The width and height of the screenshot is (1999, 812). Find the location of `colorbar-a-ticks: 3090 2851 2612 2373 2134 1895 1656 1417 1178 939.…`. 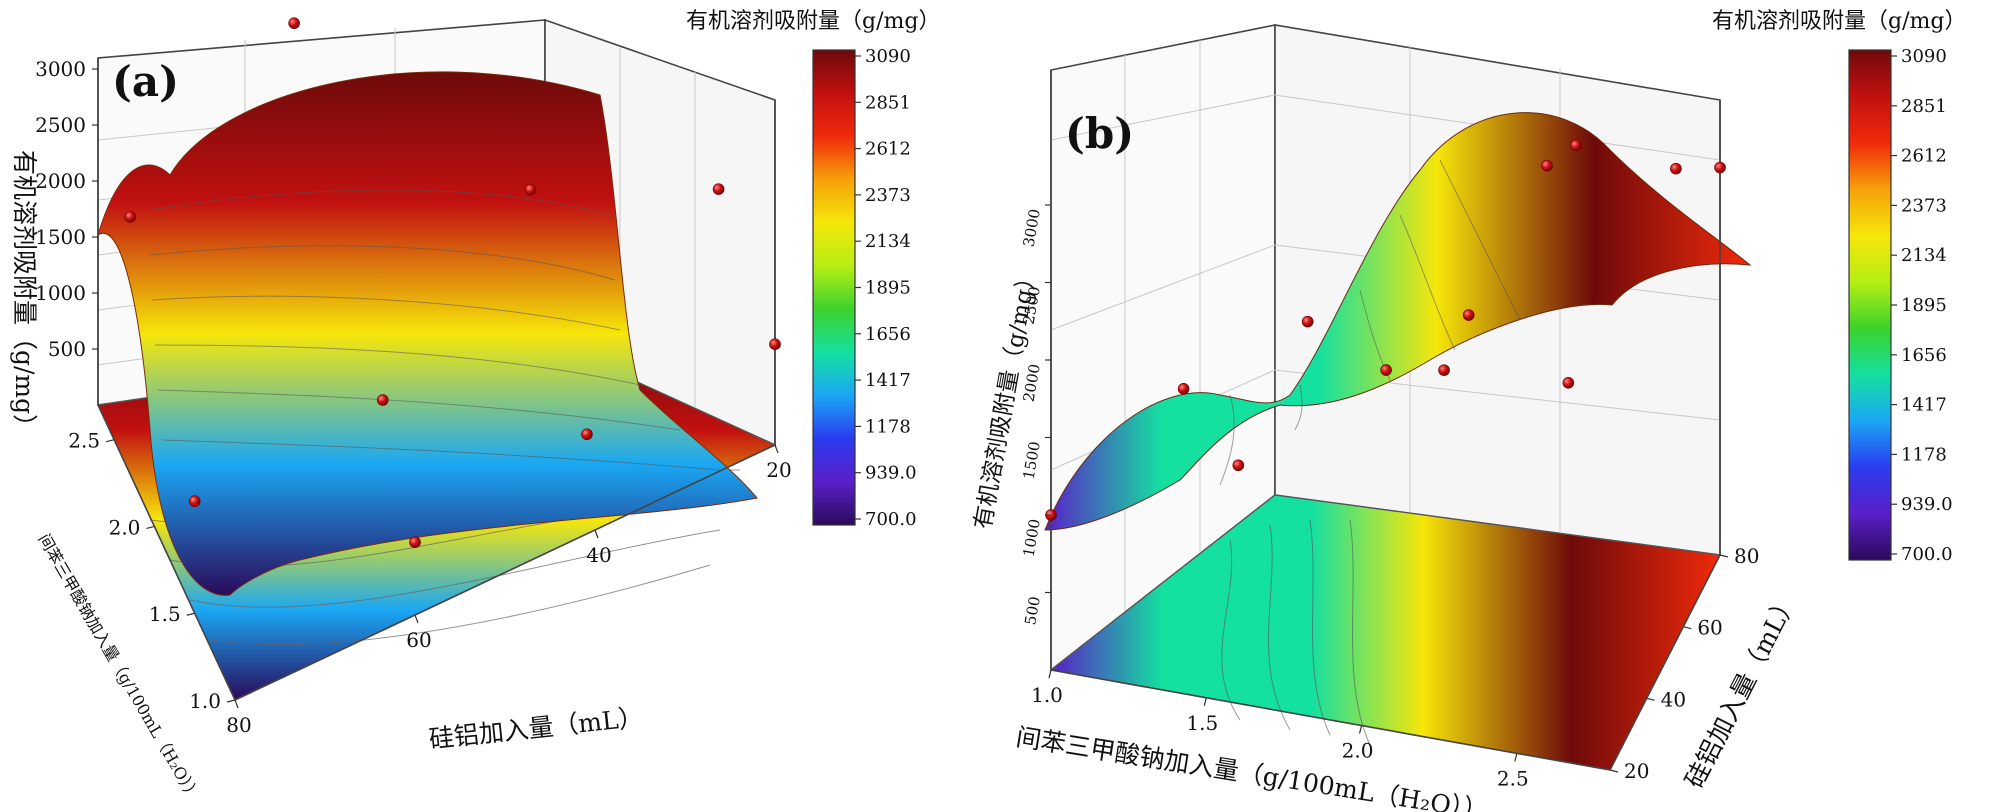

colorbar-a-ticks: 3090 2851 2612 2373 2134 1895 1656 1417 1178 939.… is located at coordinates (886, 288).